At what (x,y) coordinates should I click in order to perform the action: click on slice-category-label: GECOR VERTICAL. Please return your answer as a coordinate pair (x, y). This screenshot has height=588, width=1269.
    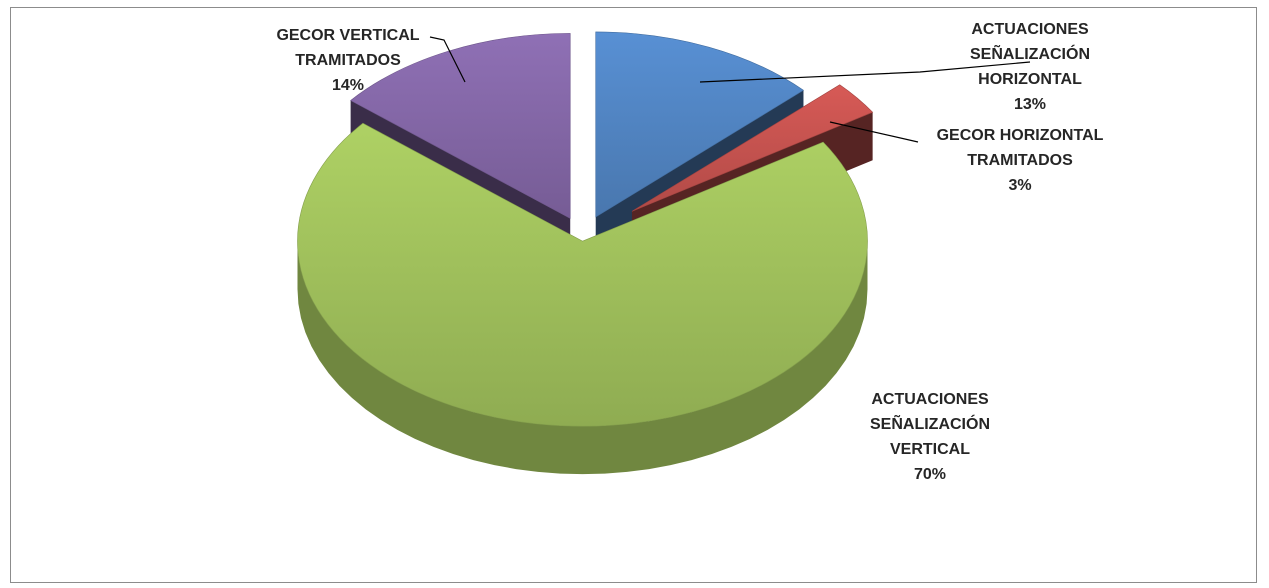
    Looking at the image, I should click on (347, 35).